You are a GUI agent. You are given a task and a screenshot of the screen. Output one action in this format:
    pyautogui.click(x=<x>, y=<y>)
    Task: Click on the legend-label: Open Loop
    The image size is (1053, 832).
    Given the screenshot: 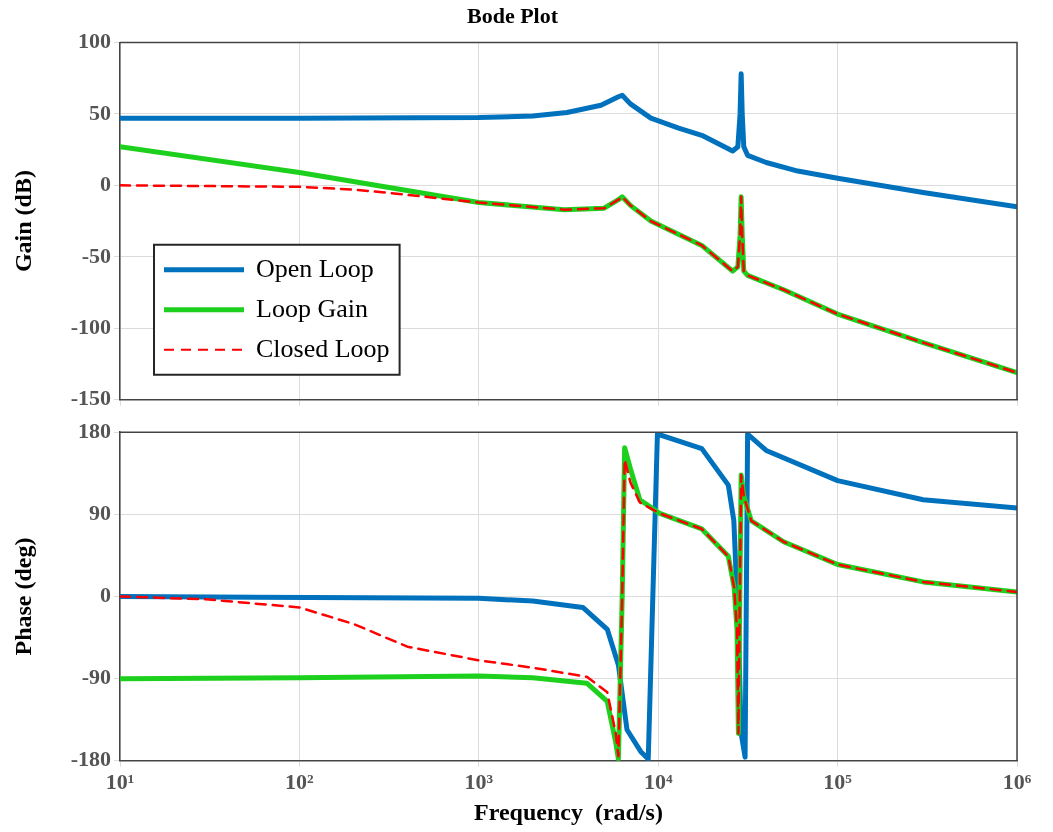 What is the action you would take?
    pyautogui.click(x=315, y=268)
    